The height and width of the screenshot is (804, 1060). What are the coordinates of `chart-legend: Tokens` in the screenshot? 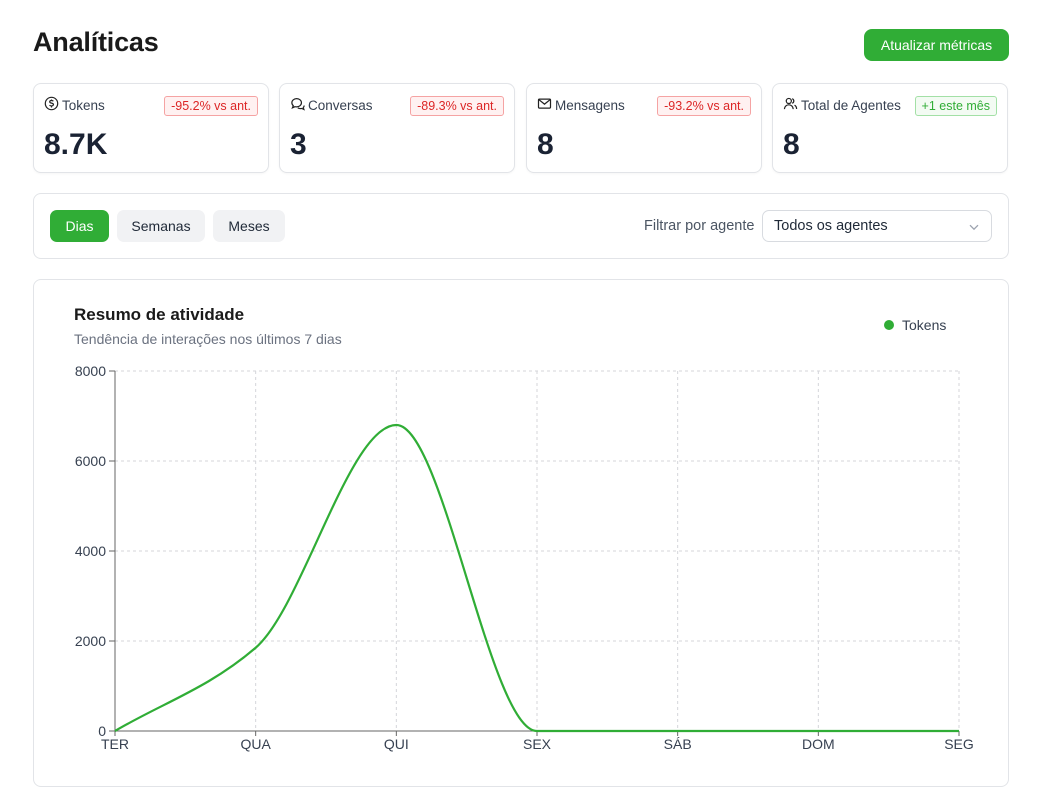 It's located at (915, 325).